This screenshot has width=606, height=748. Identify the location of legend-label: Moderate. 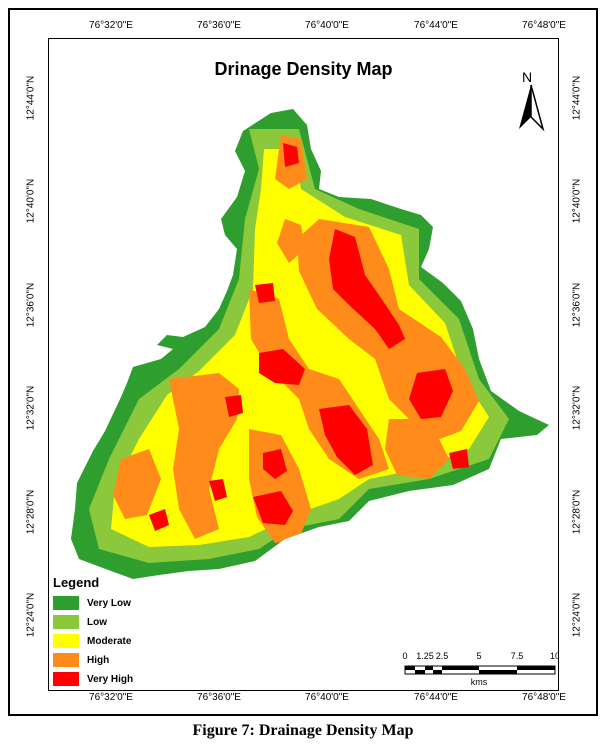
(109, 641).